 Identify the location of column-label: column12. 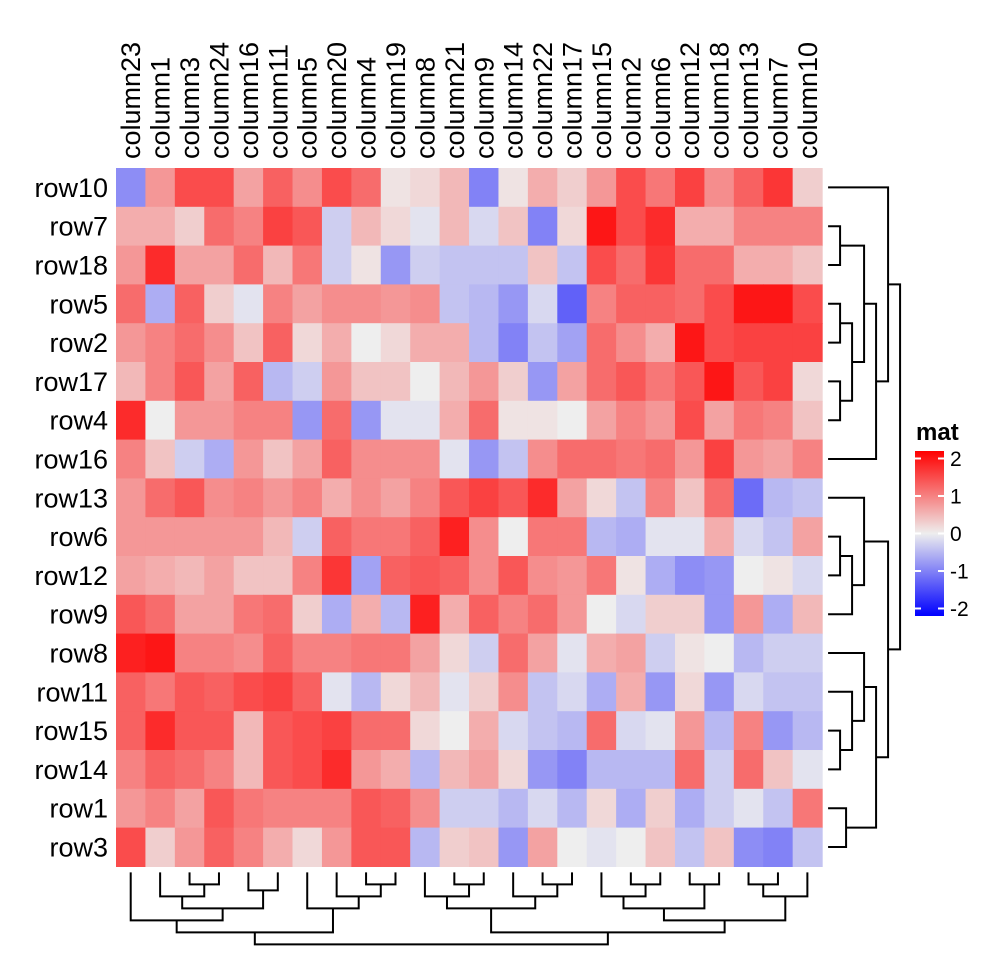
(690, 100).